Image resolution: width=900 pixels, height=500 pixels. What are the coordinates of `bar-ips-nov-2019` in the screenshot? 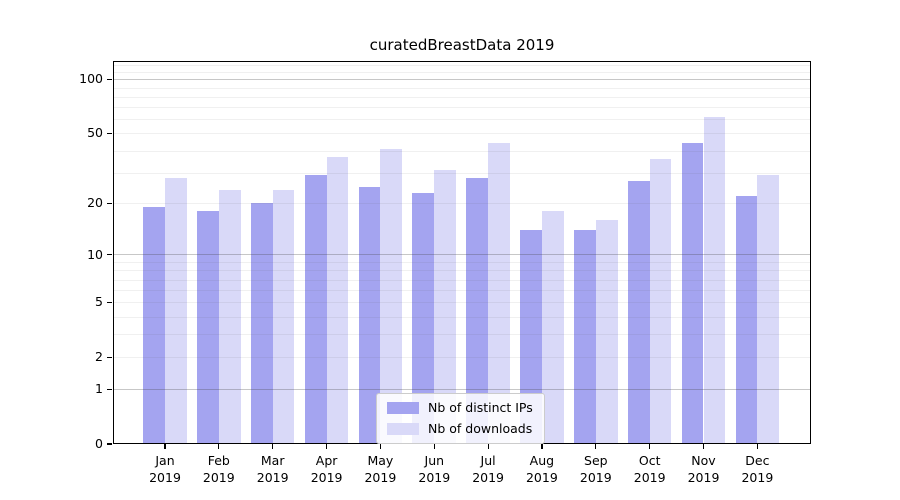 It's located at (692, 293).